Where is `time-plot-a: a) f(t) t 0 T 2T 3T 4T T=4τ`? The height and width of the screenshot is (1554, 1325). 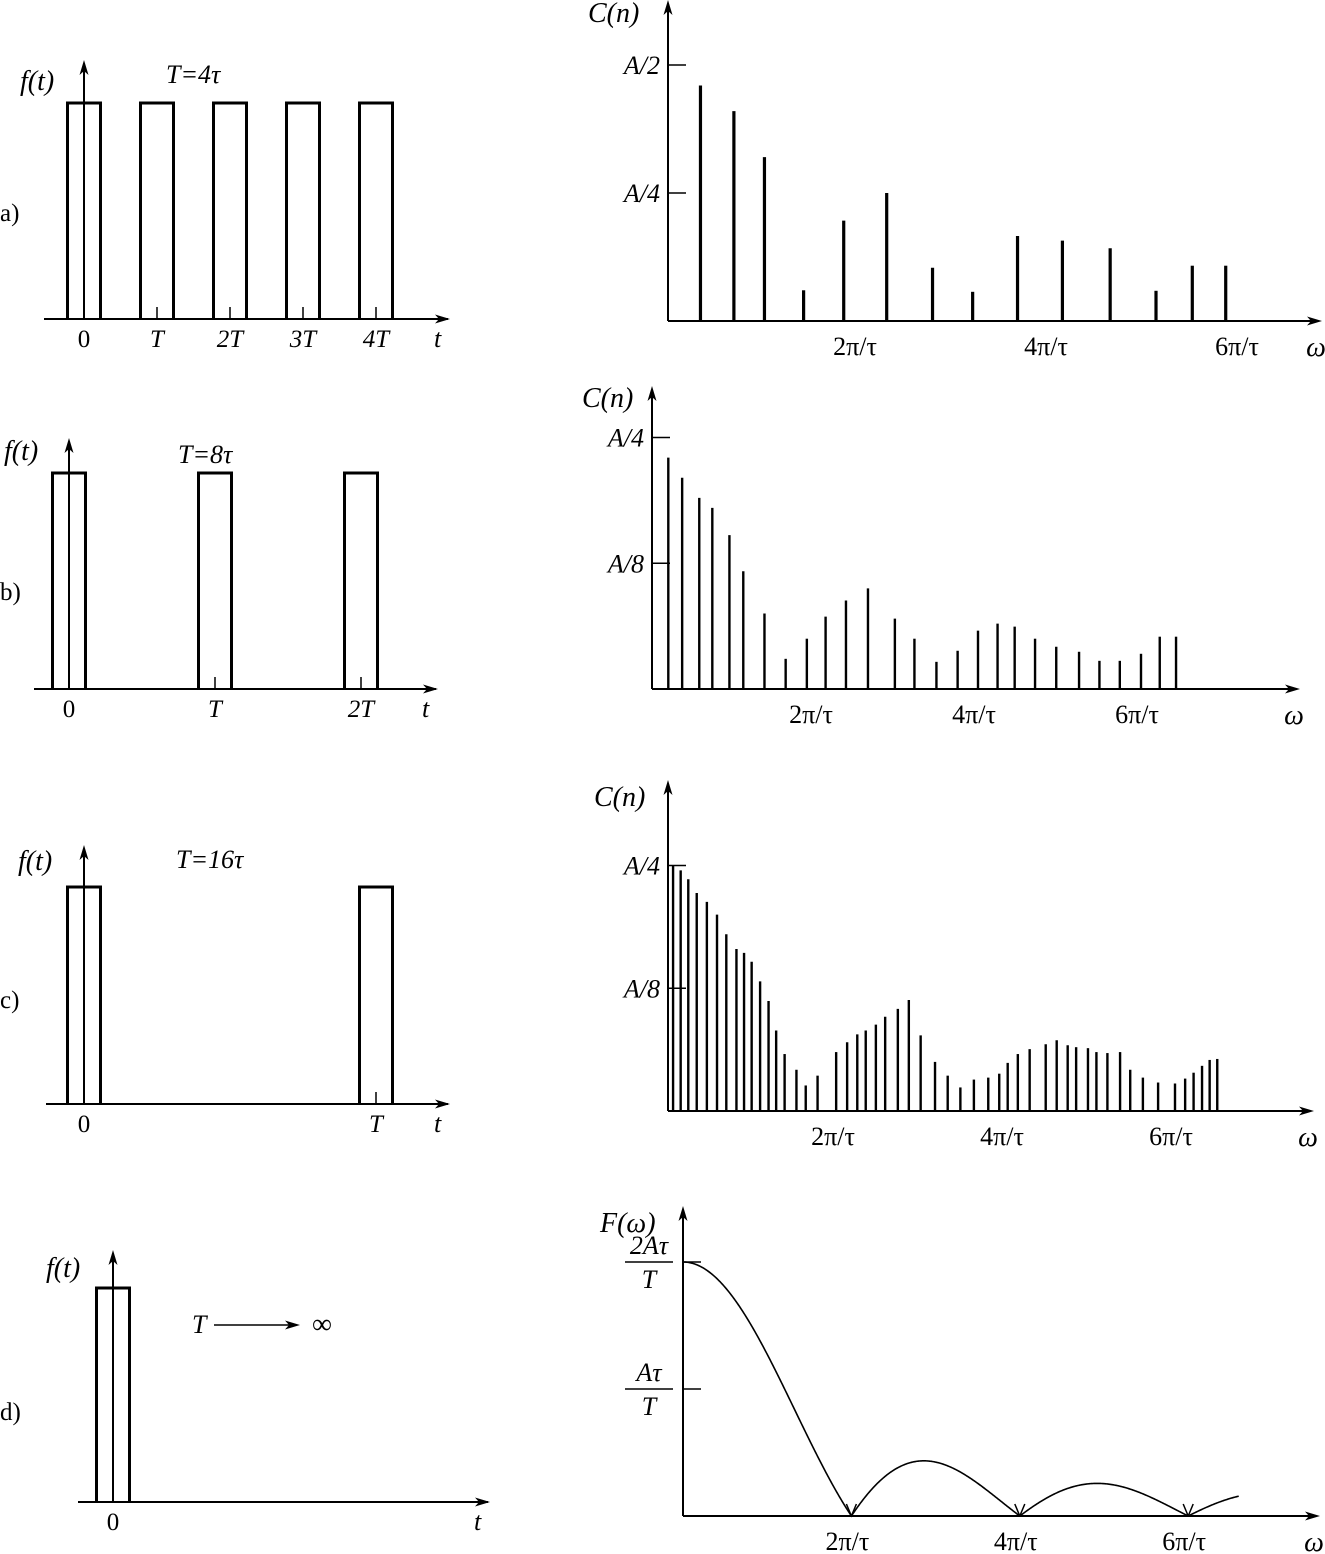 time-plot-a: a) f(t) t 0 T 2T 3T 4T T=4τ is located at coordinates (225, 206).